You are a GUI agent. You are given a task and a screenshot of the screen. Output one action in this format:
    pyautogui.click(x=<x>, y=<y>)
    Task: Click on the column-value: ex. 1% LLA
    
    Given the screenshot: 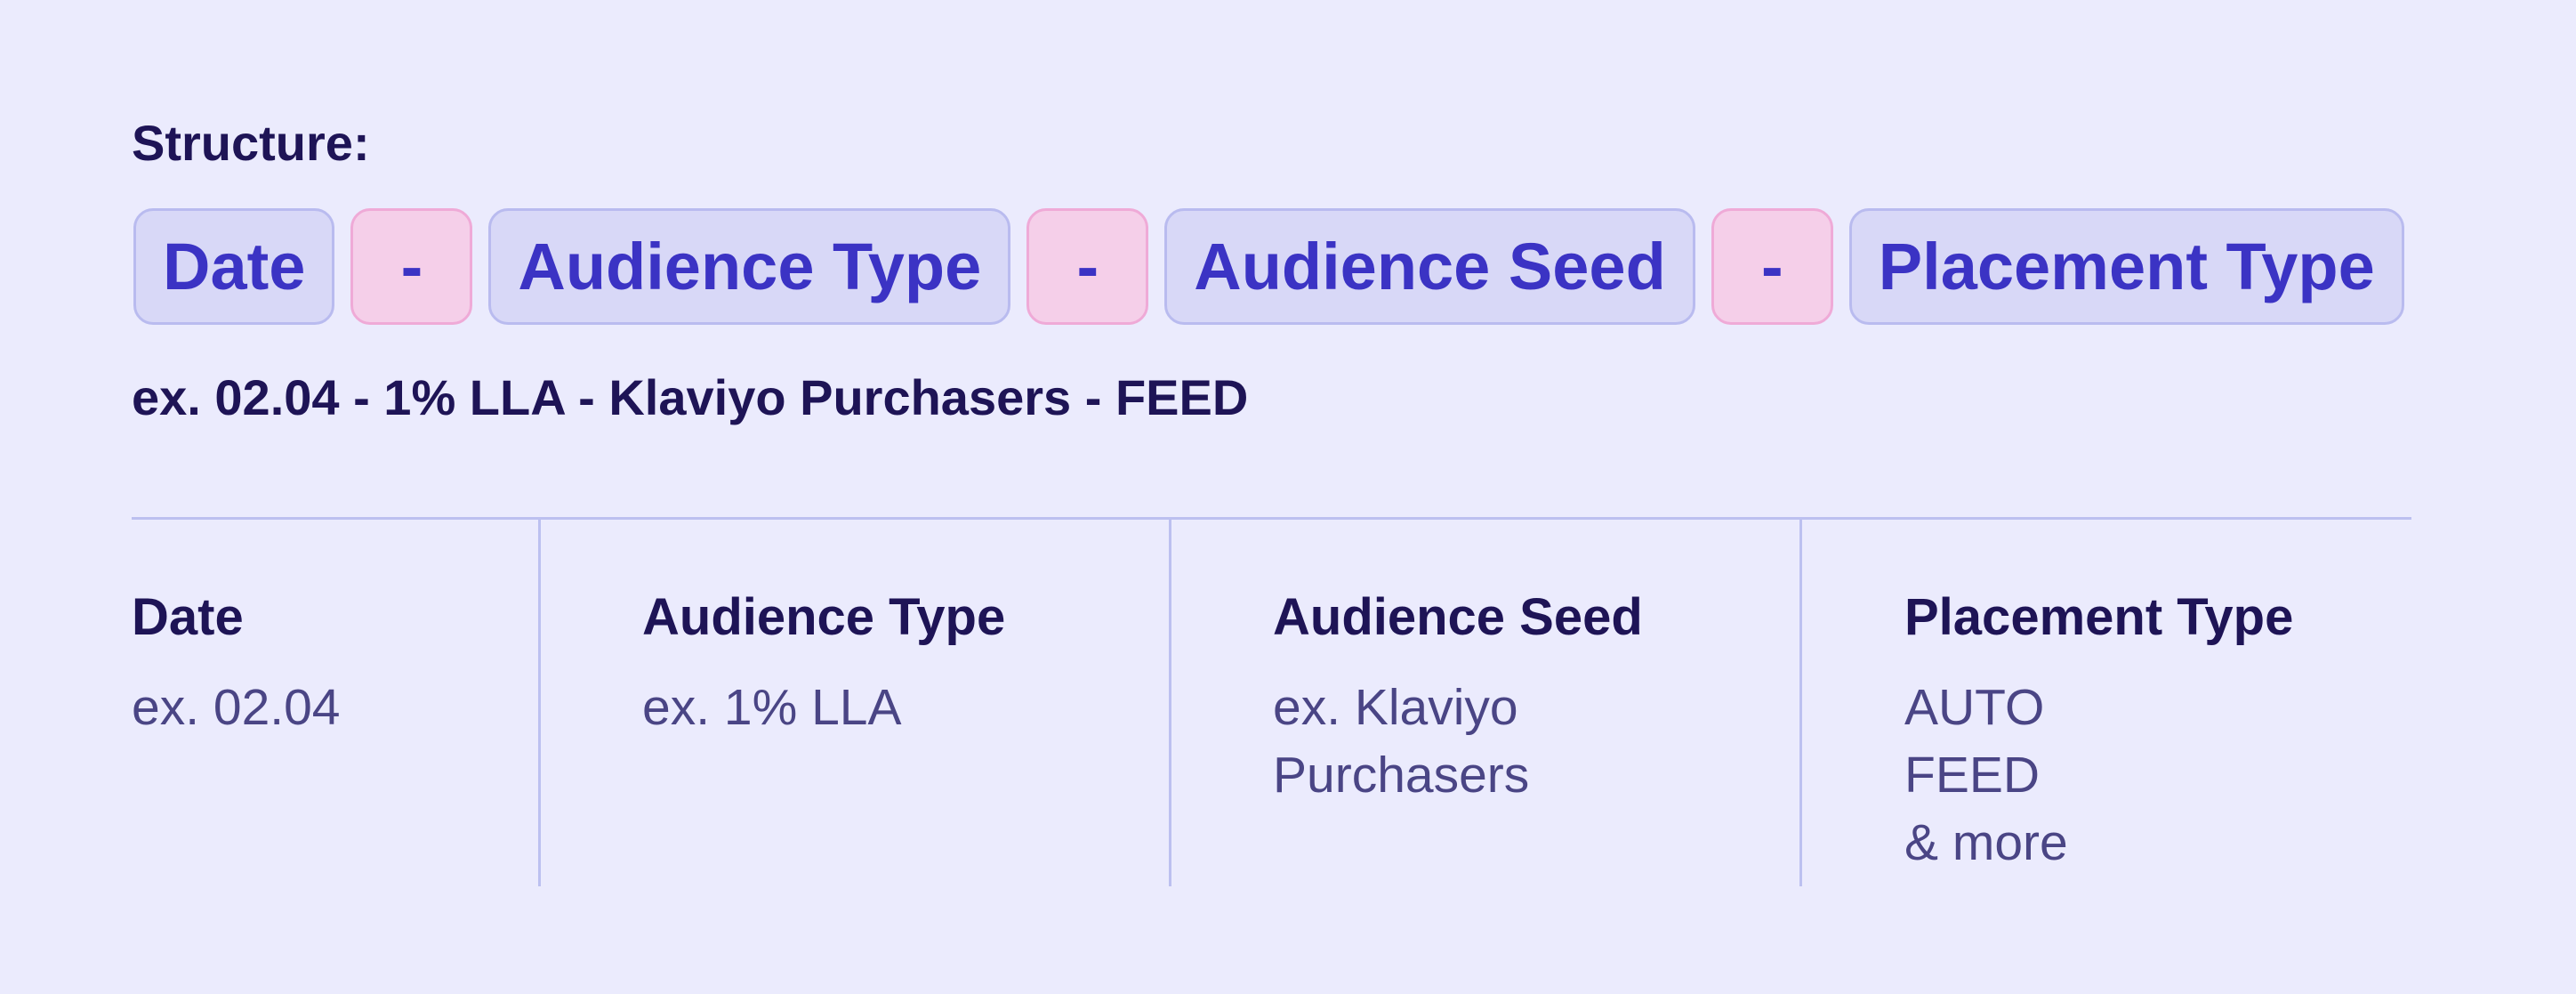 What is the action you would take?
    pyautogui.click(x=772, y=708)
    